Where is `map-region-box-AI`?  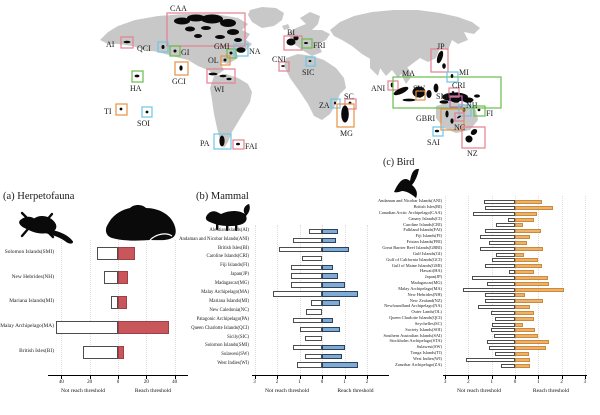 map-region-box-AI is located at coordinates (127, 42).